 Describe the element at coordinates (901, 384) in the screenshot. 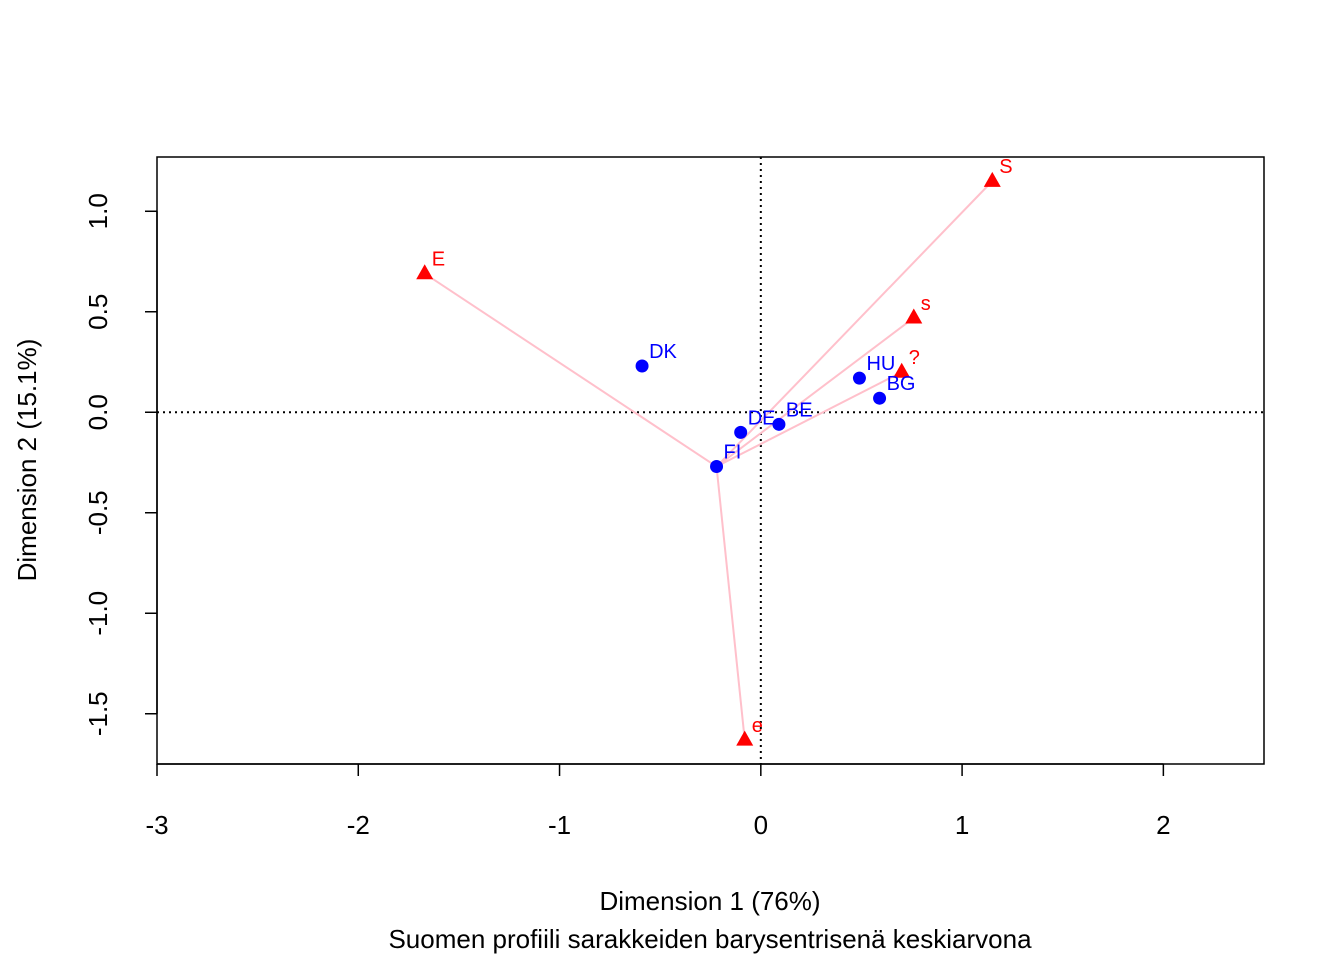

I see `point-label: BG` at that location.